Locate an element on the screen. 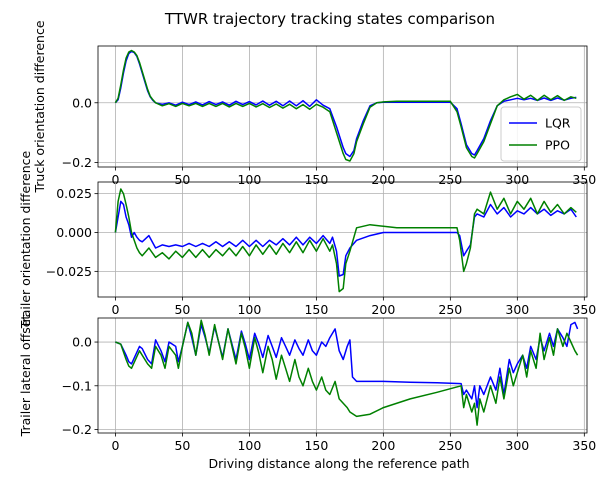  y-axis-label: Trailer orientation difference is located at coordinates (25, 239).